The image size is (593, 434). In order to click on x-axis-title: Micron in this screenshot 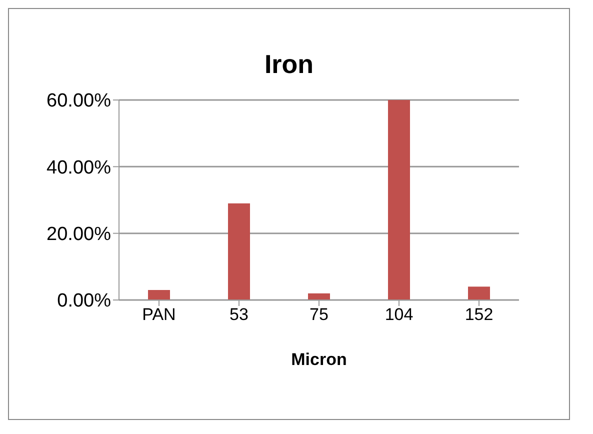, I will do `click(319, 359)`.